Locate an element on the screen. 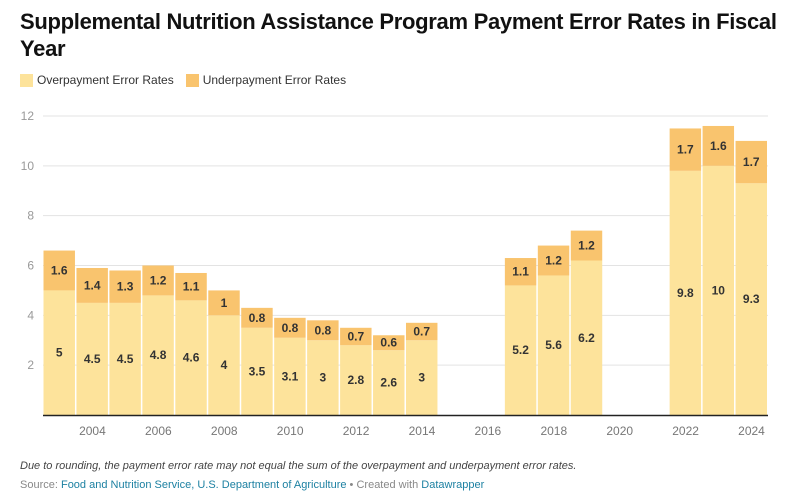 The image size is (791, 497). x-tick-label: 2010 is located at coordinates (290, 431).